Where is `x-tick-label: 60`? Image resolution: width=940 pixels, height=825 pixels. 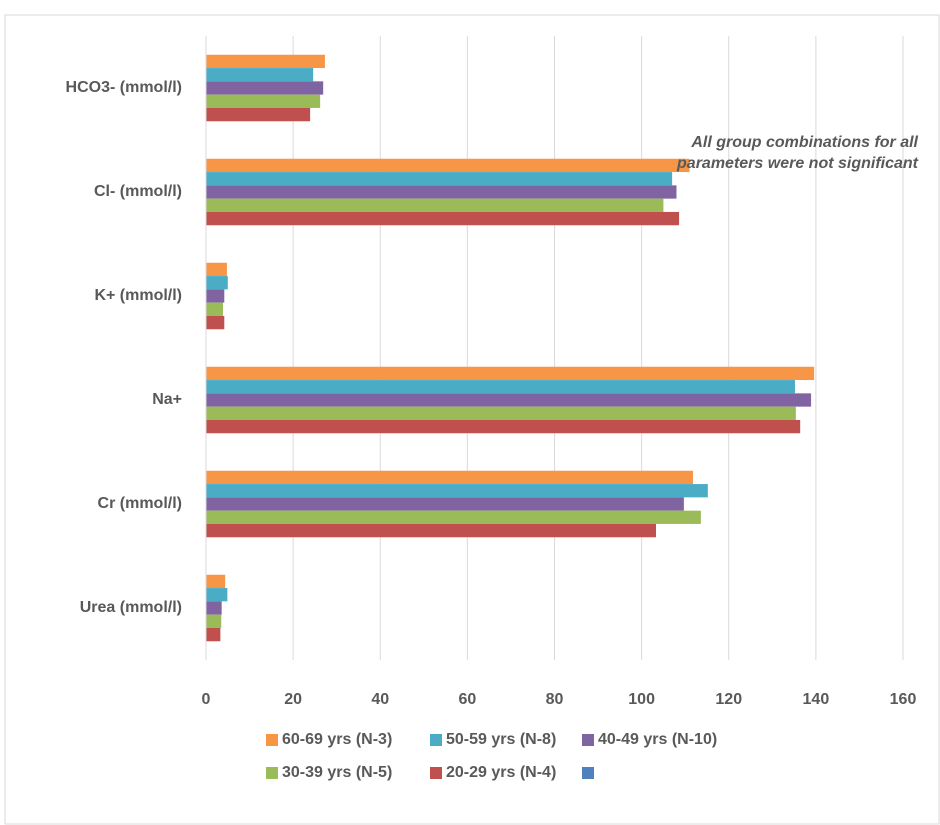
x-tick-label: 60 is located at coordinates (467, 699).